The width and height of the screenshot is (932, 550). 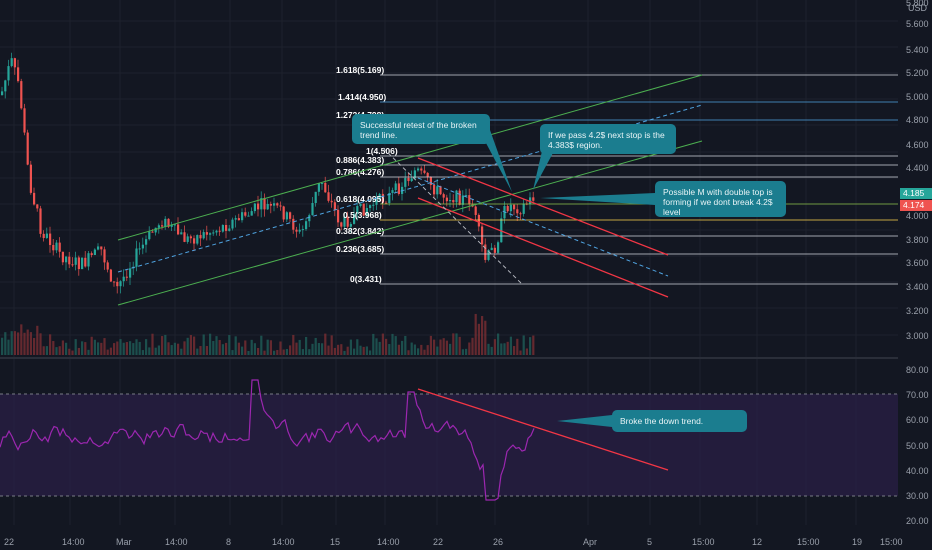 What do you see at coordinates (917, 445) in the screenshot?
I see `rsi-axis: 80.00 70.00 60.00 50.00 40.00 30.00 20.00` at bounding box center [917, 445].